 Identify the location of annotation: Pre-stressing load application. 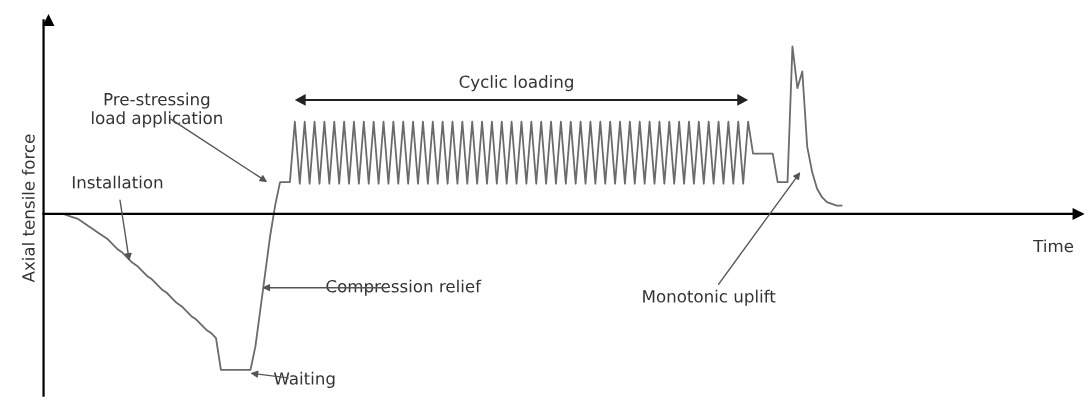
(157, 110).